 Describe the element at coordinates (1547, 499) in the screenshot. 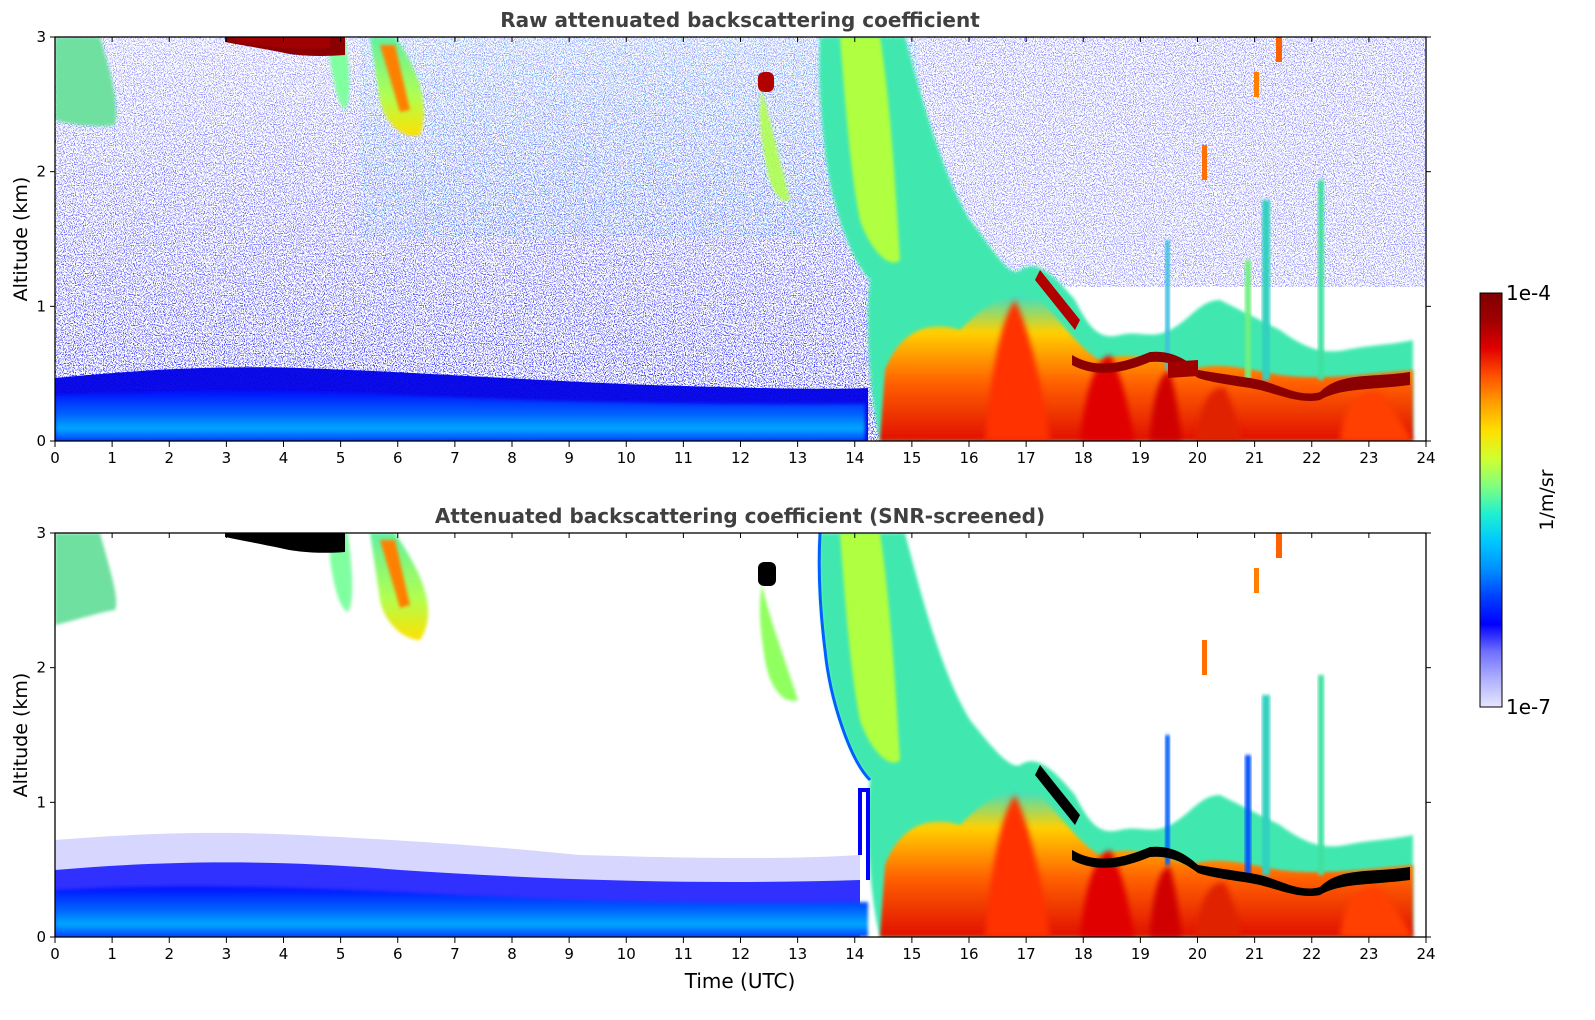

I see `colorbar-unit-label: 1/m/sr` at that location.